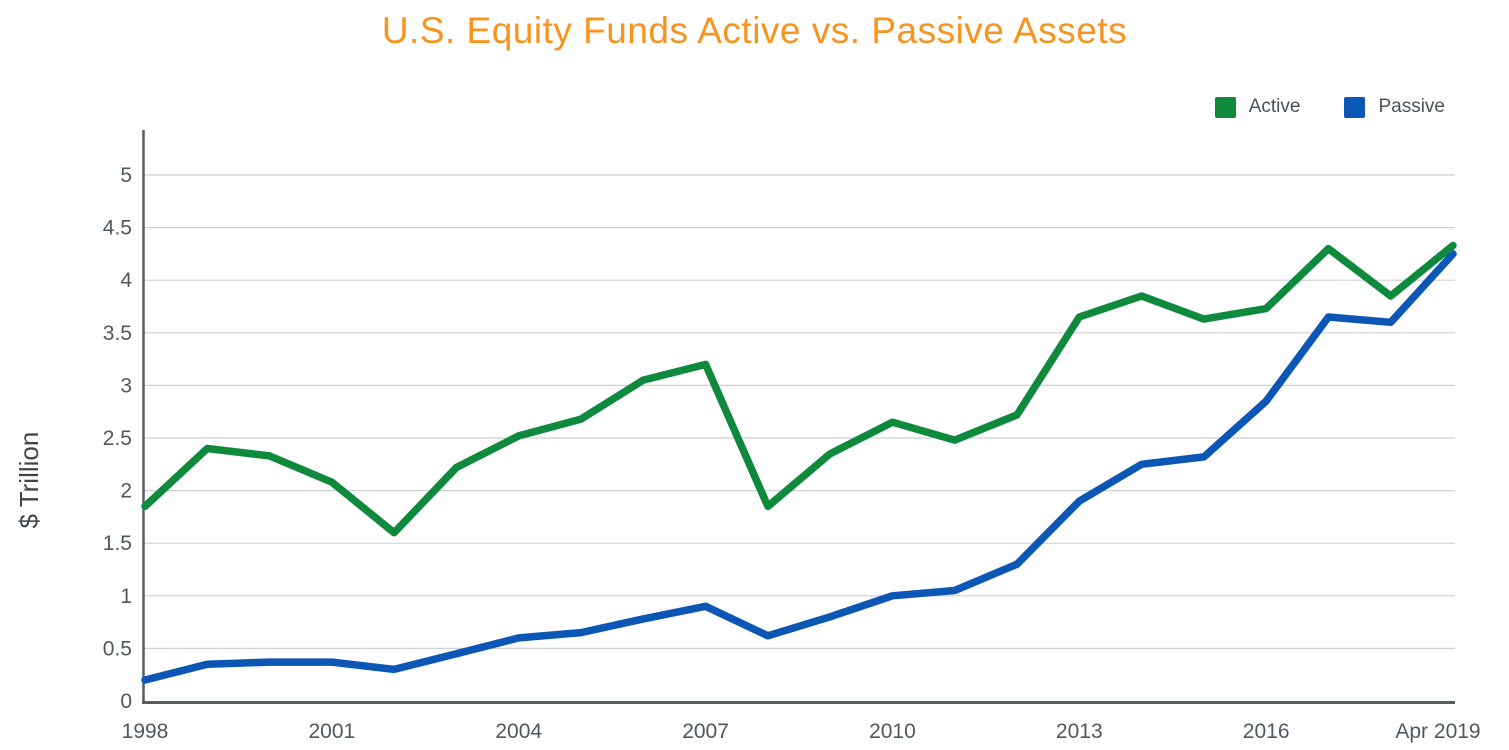  Describe the element at coordinates (117, 543) in the screenshot. I see `y-tick-label-1.5: 1.5` at that location.